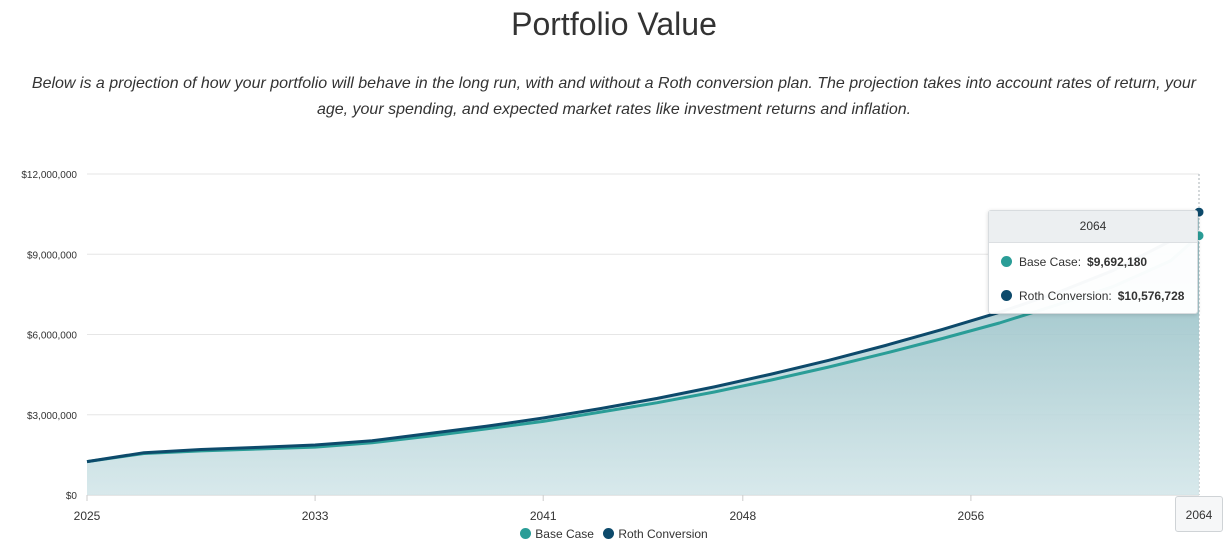 The image size is (1228, 543). What do you see at coordinates (52, 416) in the screenshot?
I see `y-tick-label: $3,000,000` at bounding box center [52, 416].